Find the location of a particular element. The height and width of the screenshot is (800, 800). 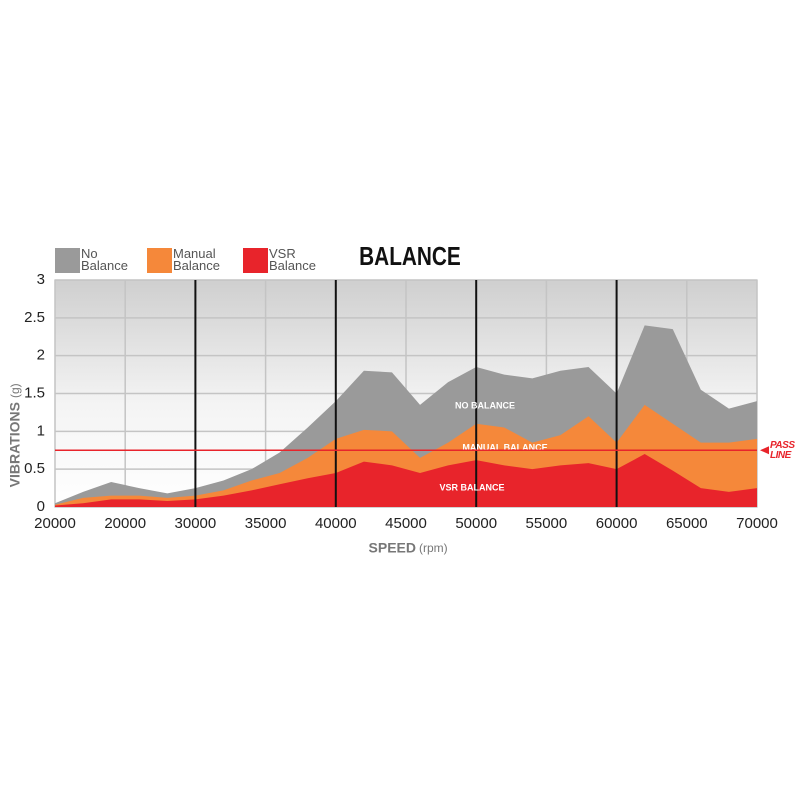

legend-label: Manual Balance is located at coordinates (196, 259).